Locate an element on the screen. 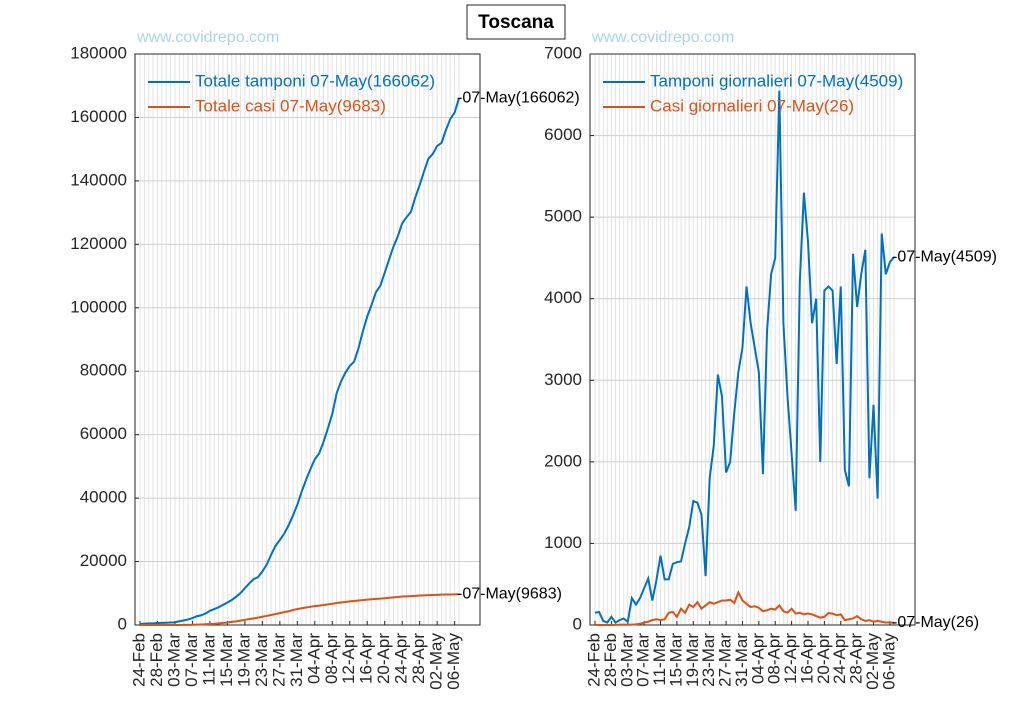 The width and height of the screenshot is (1036, 703). legend-label: Casi giornalieri 07-May(26) is located at coordinates (752, 105).